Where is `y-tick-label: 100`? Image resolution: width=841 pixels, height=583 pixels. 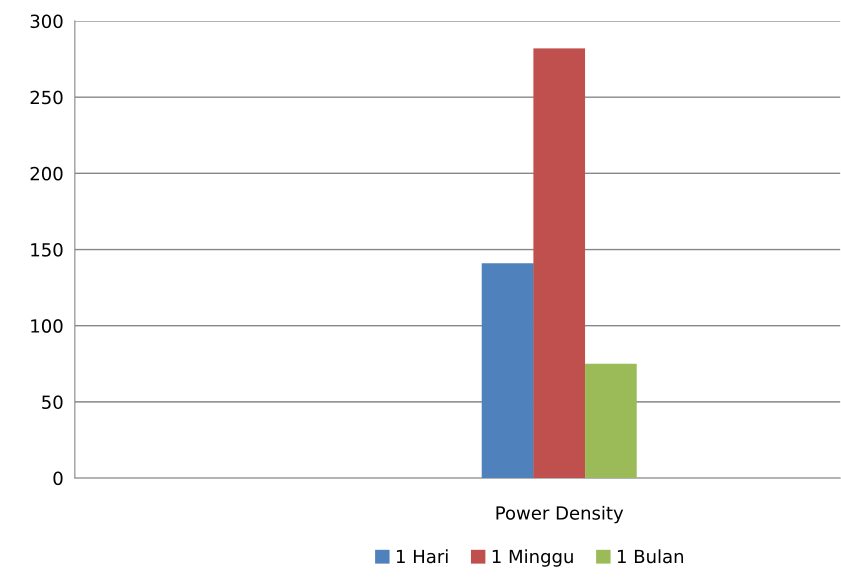 y-tick-label: 100 is located at coordinates (47, 326).